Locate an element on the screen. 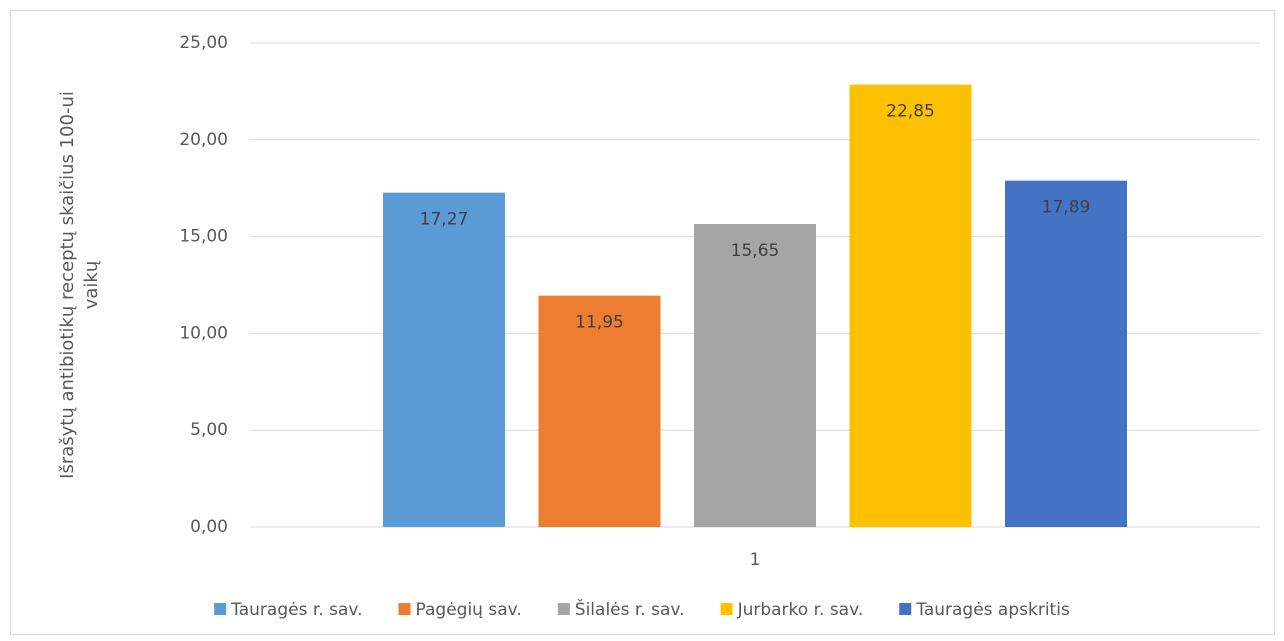 The width and height of the screenshot is (1284, 641). data-label: 17,27 is located at coordinates (444, 220).